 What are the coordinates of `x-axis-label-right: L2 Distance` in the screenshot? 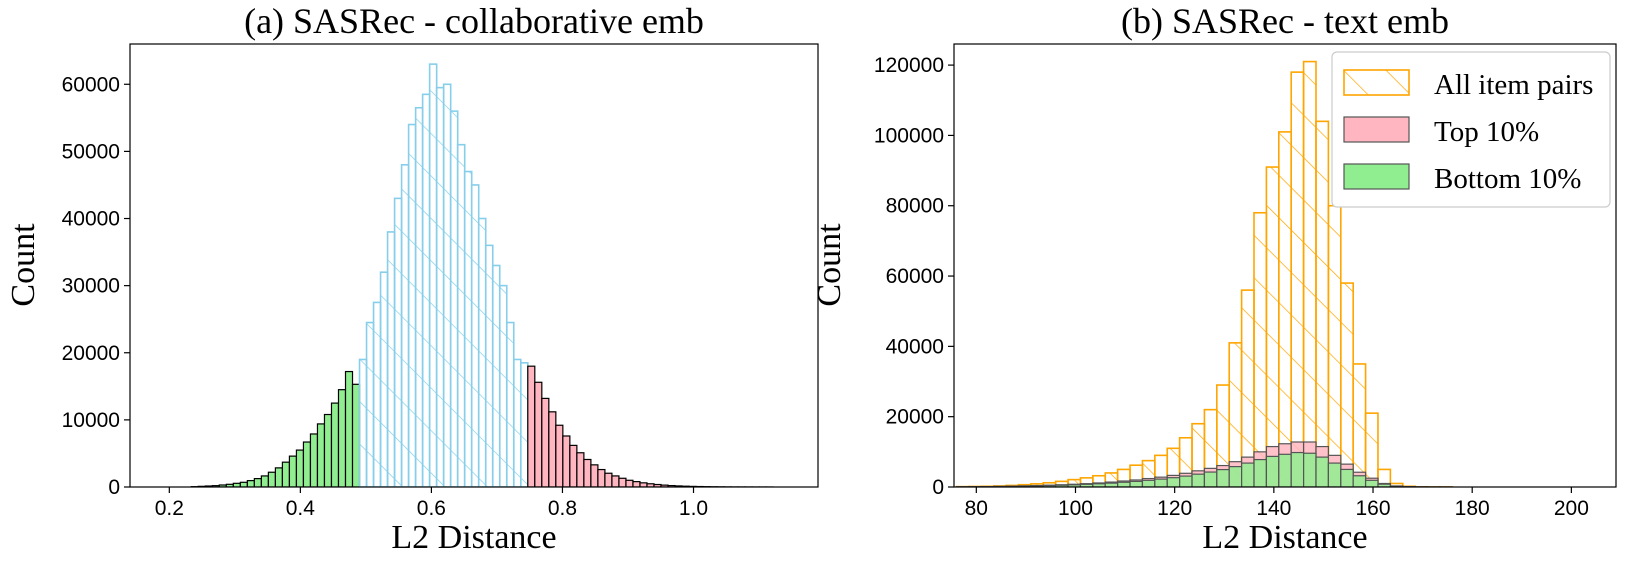 It's located at (1284, 537).